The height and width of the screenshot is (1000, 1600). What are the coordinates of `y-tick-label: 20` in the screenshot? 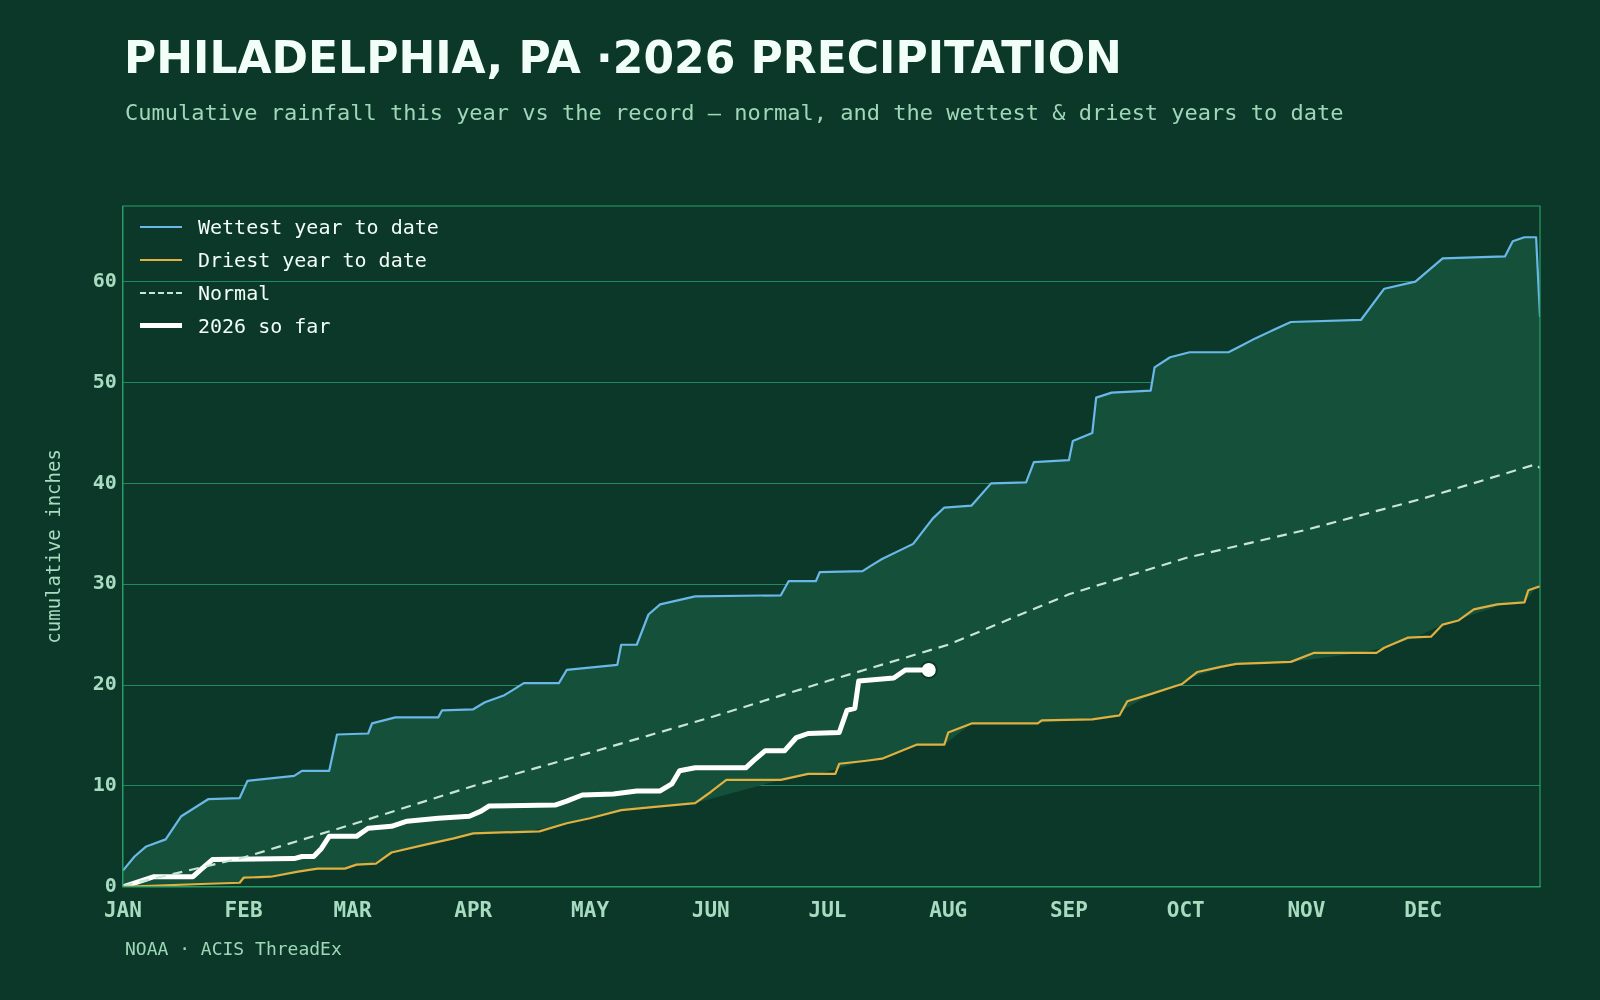 It's located at (104, 683).